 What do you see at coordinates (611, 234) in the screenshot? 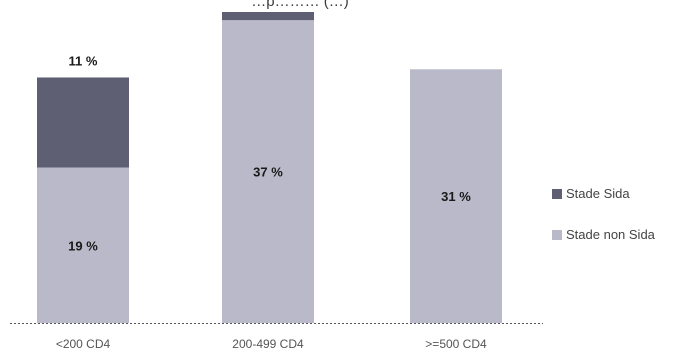
I see `legend-label-stade-non-sida: Stade non Sida` at bounding box center [611, 234].